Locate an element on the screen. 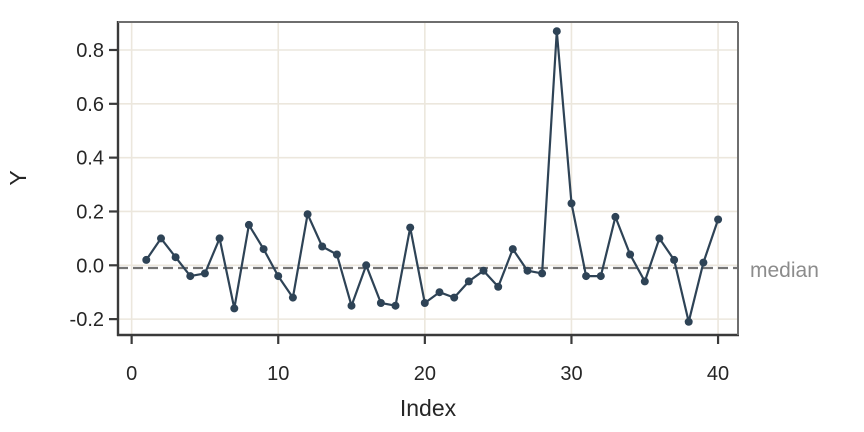  y-axis-title: Y is located at coordinates (18, 177).